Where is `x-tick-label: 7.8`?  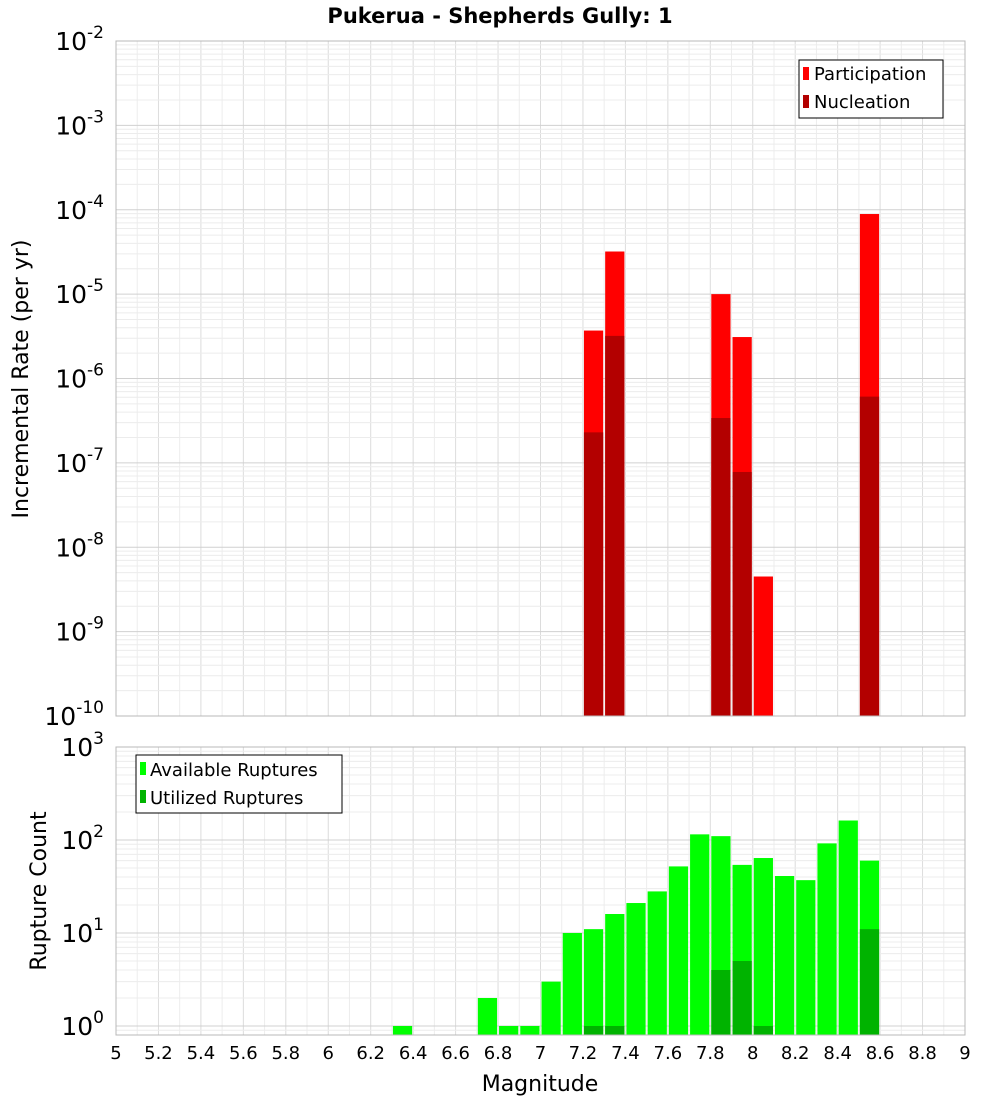 x-tick-label: 7.8 is located at coordinates (710, 1053).